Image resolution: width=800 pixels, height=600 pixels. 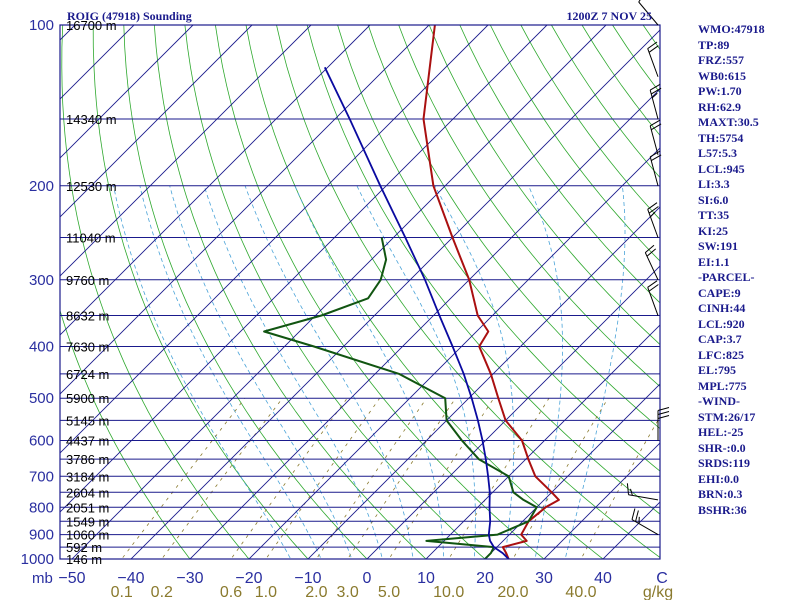 I want to click on temperature-tick-label: −20, so click(x=248, y=578).